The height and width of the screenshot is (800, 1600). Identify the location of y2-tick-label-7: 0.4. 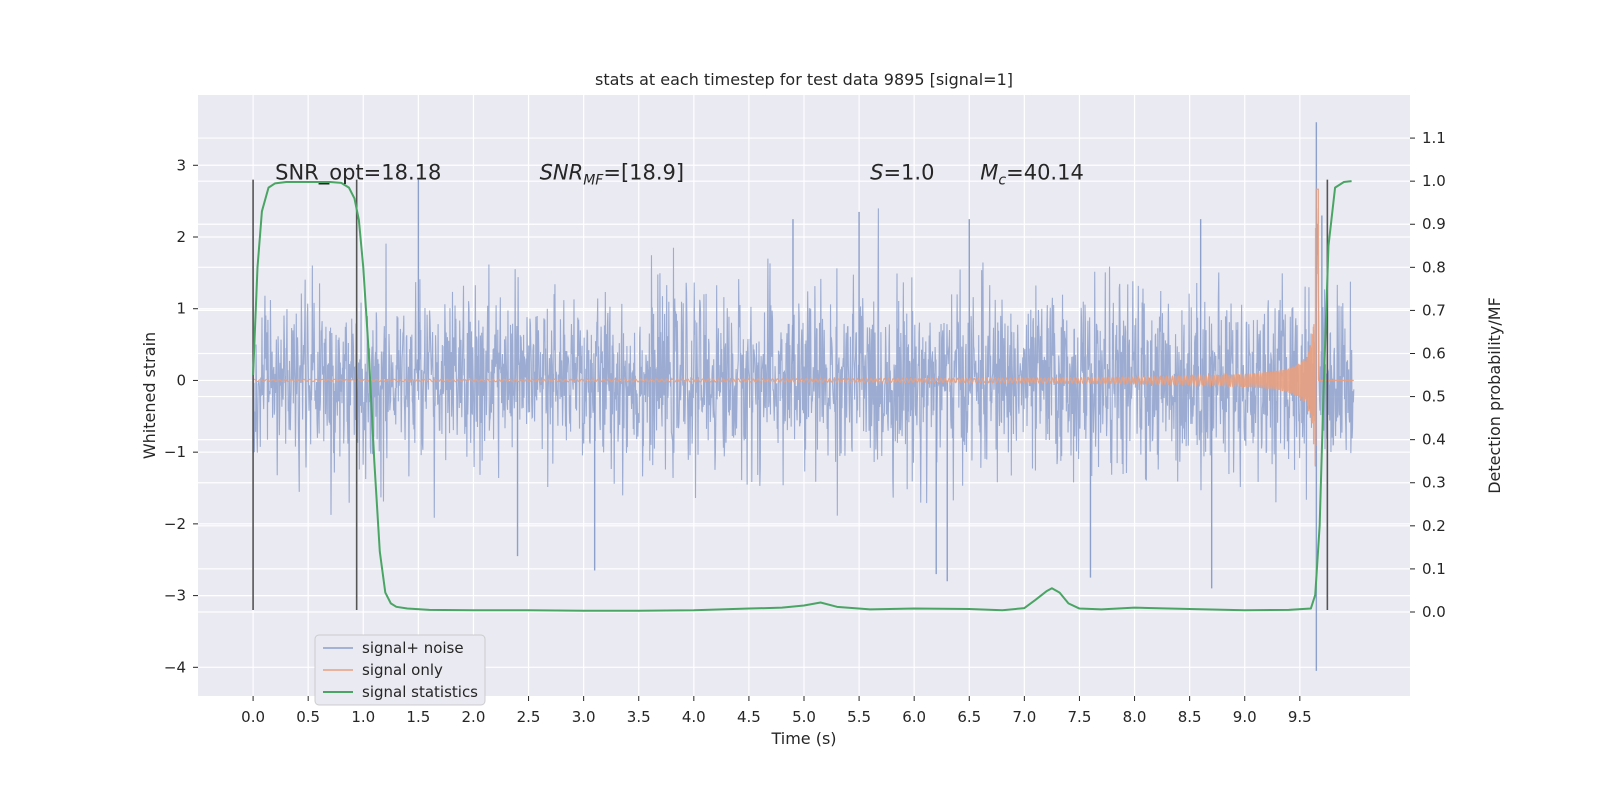
(1434, 440).